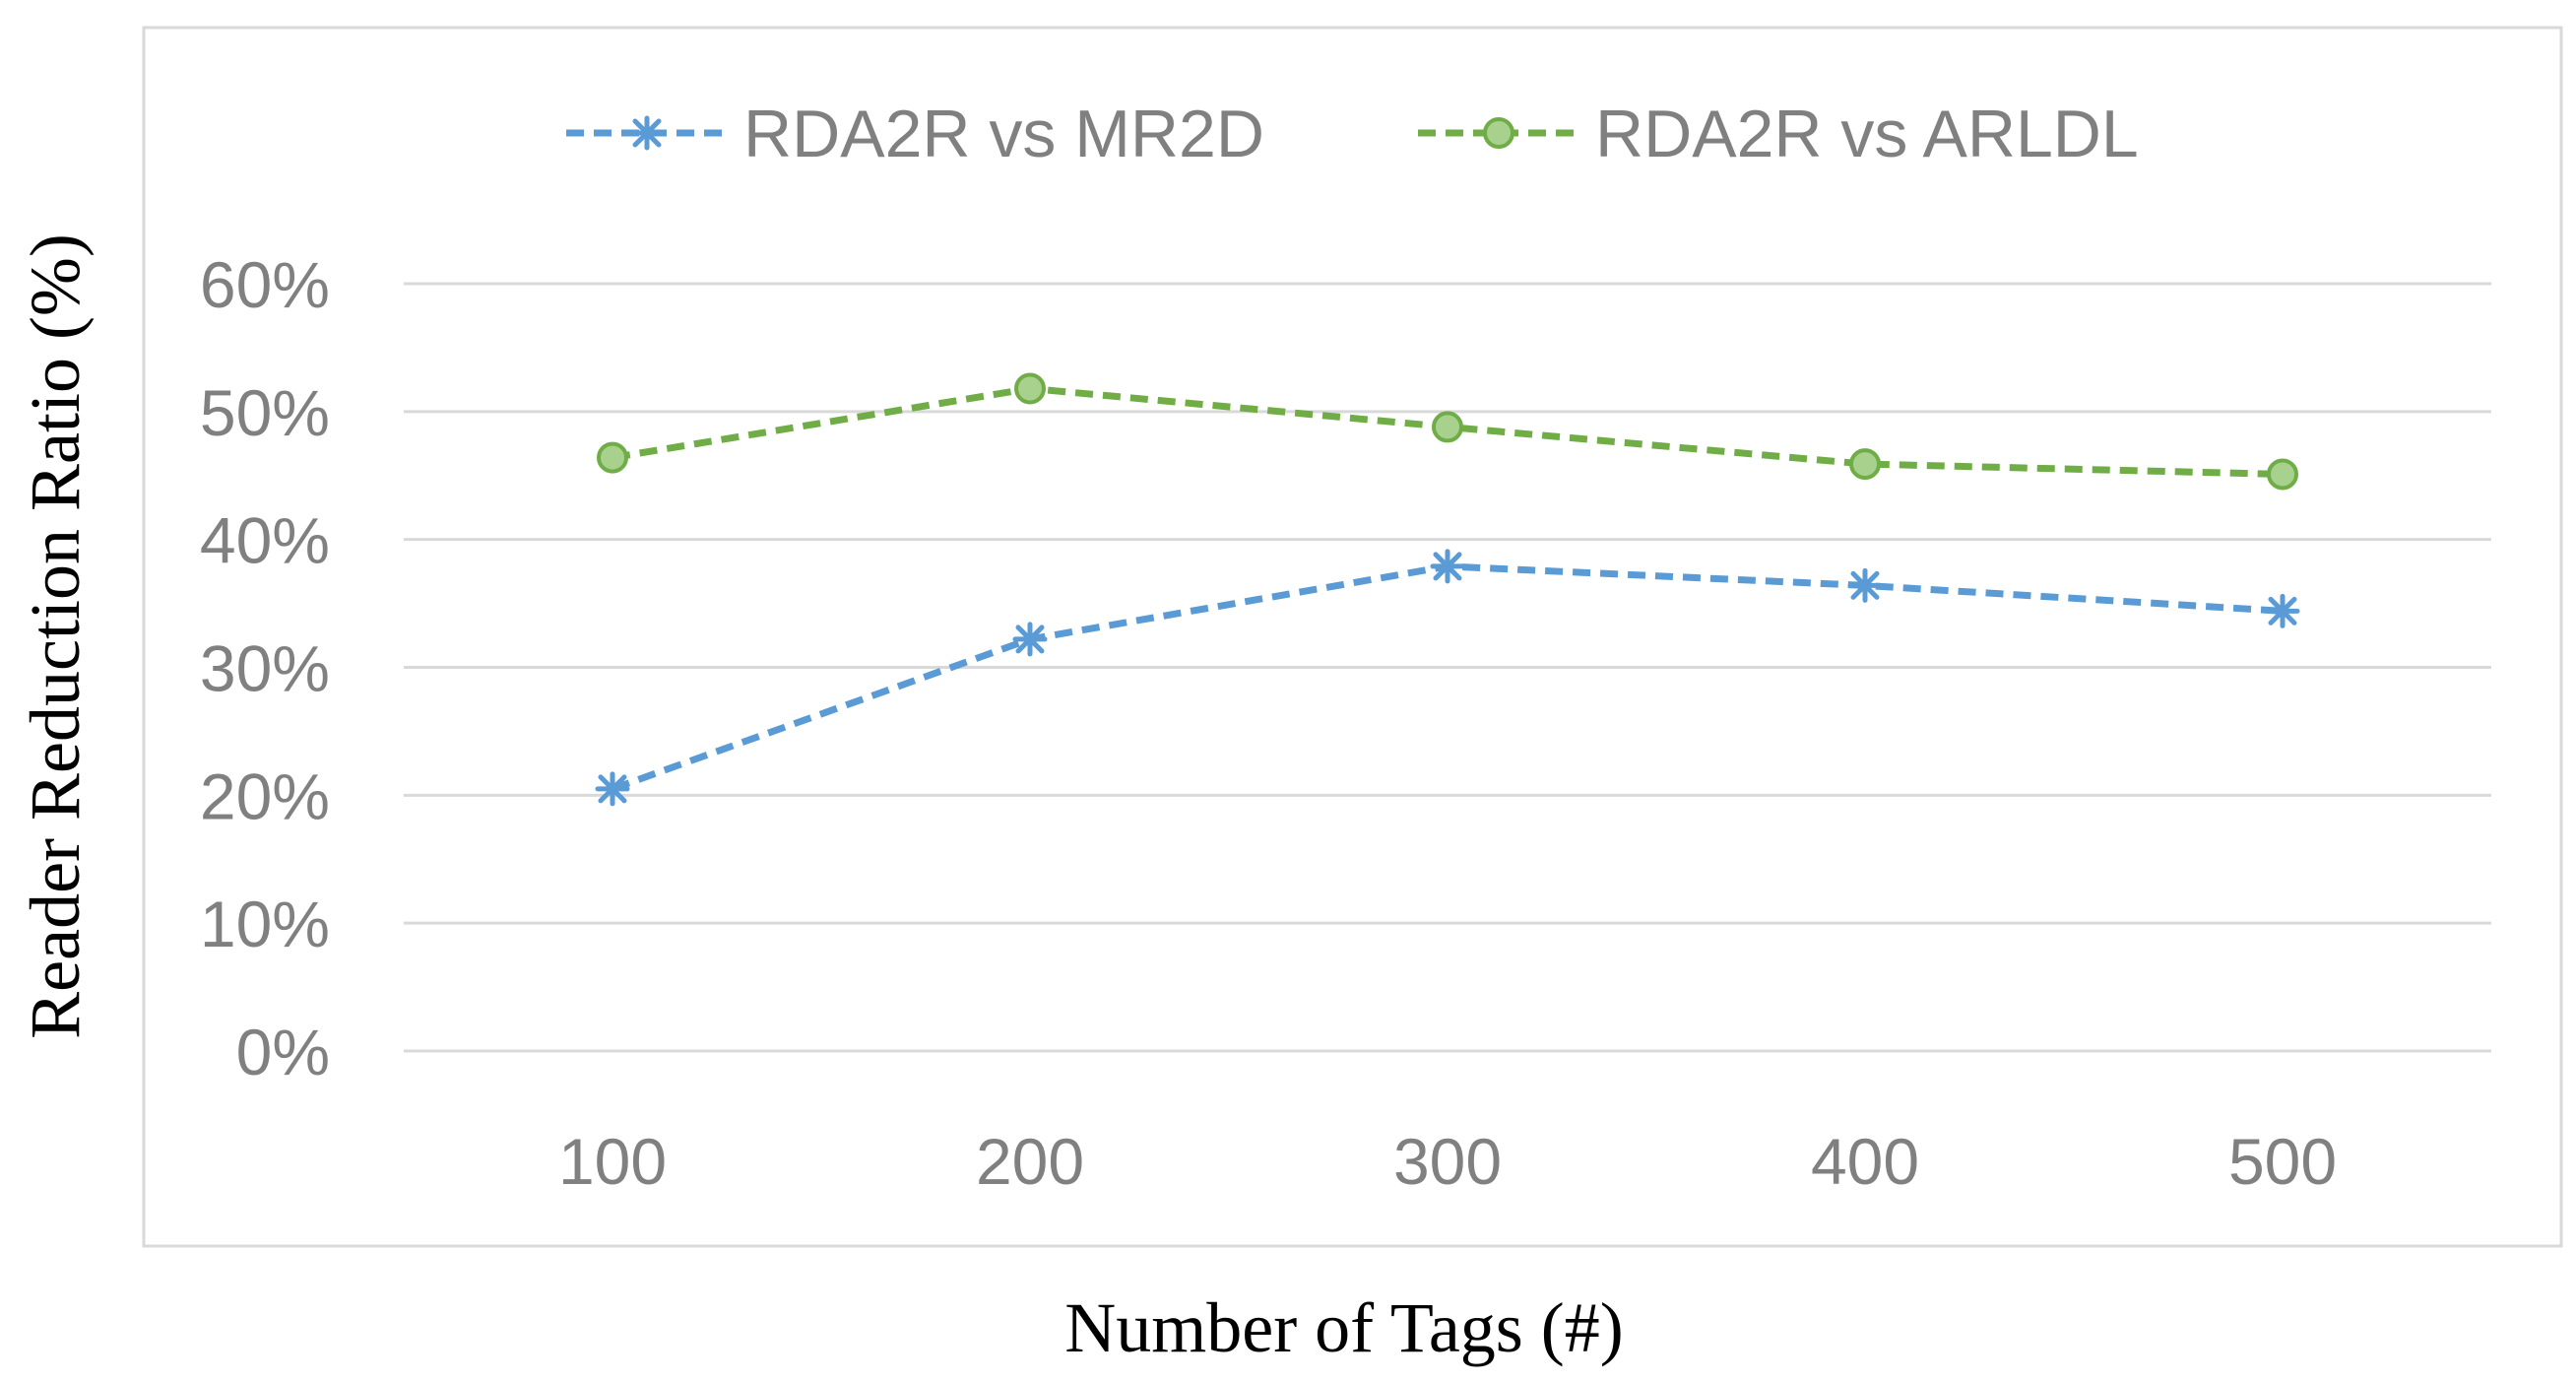 This screenshot has width=2576, height=1382. I want to click on x-tick-label: 500, so click(2282, 1161).